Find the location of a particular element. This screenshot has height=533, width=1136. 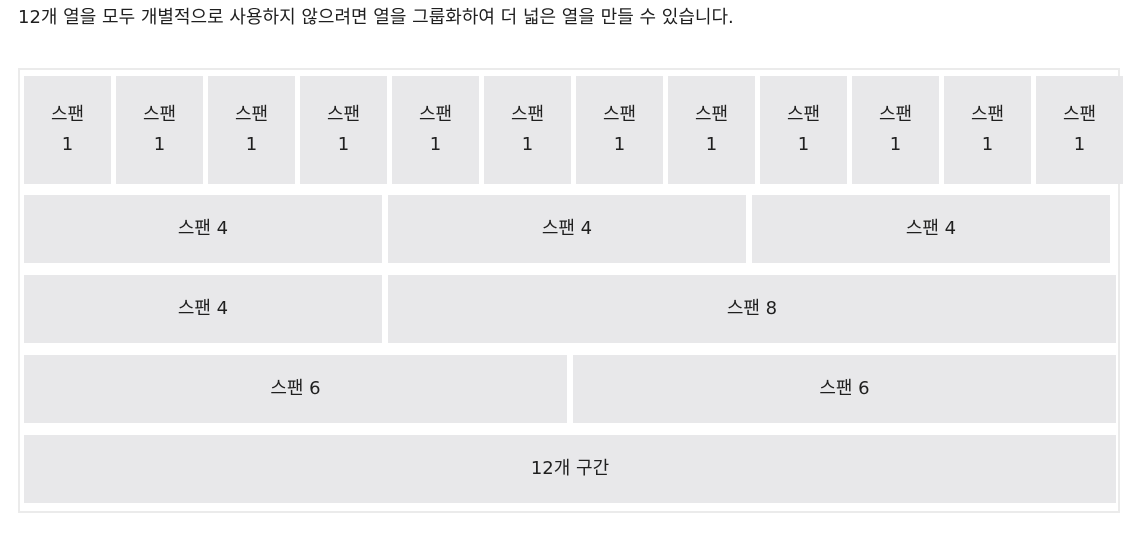

grid-row-span-4: 스팬 4 스팬 4 스팬 4 is located at coordinates (569, 229).